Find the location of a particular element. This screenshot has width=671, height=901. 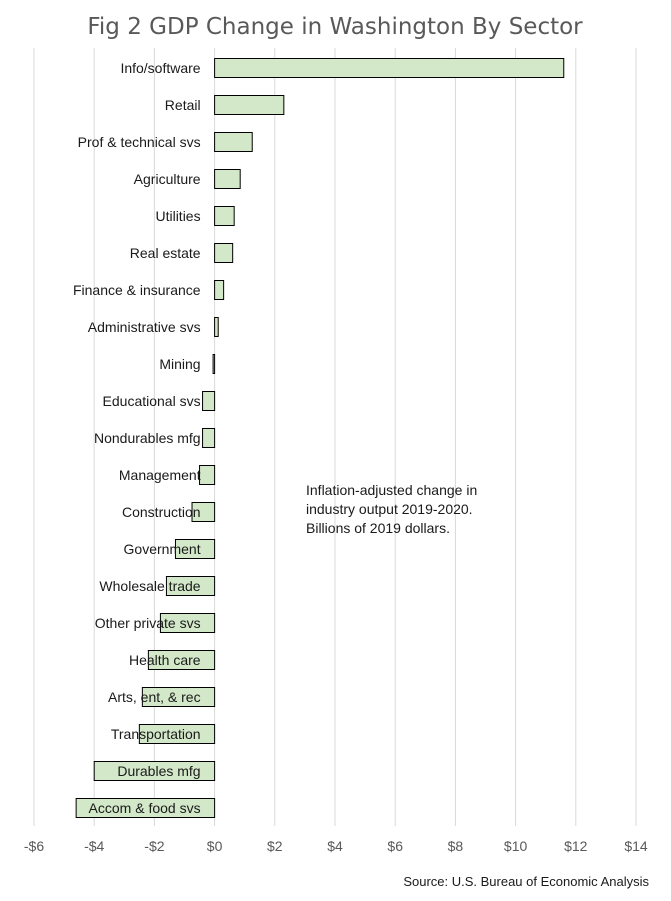

x-tick-label: -$2 is located at coordinates (154, 846).